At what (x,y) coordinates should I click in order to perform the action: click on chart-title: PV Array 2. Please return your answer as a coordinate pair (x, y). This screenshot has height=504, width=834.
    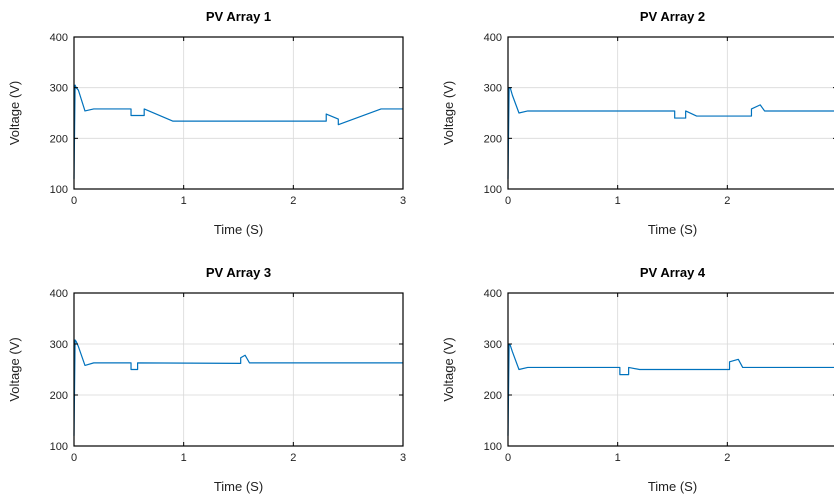
    Looking at the image, I should click on (672, 16).